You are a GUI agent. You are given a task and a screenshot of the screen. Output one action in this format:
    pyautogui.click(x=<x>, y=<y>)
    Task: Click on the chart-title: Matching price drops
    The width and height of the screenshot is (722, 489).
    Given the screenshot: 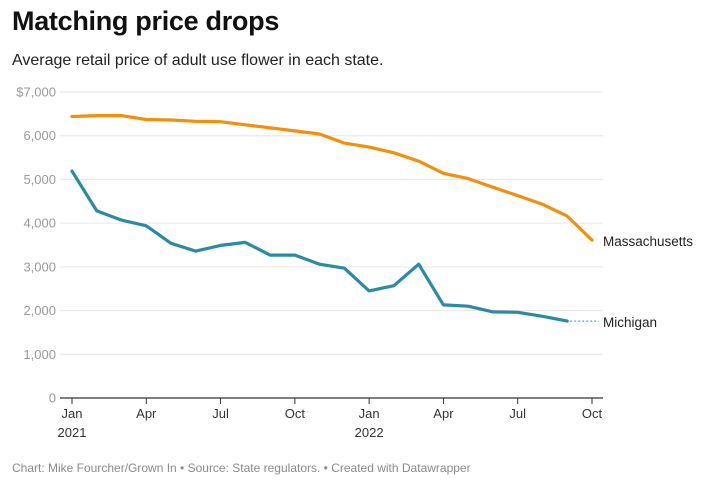 What is the action you would take?
    pyautogui.click(x=146, y=21)
    